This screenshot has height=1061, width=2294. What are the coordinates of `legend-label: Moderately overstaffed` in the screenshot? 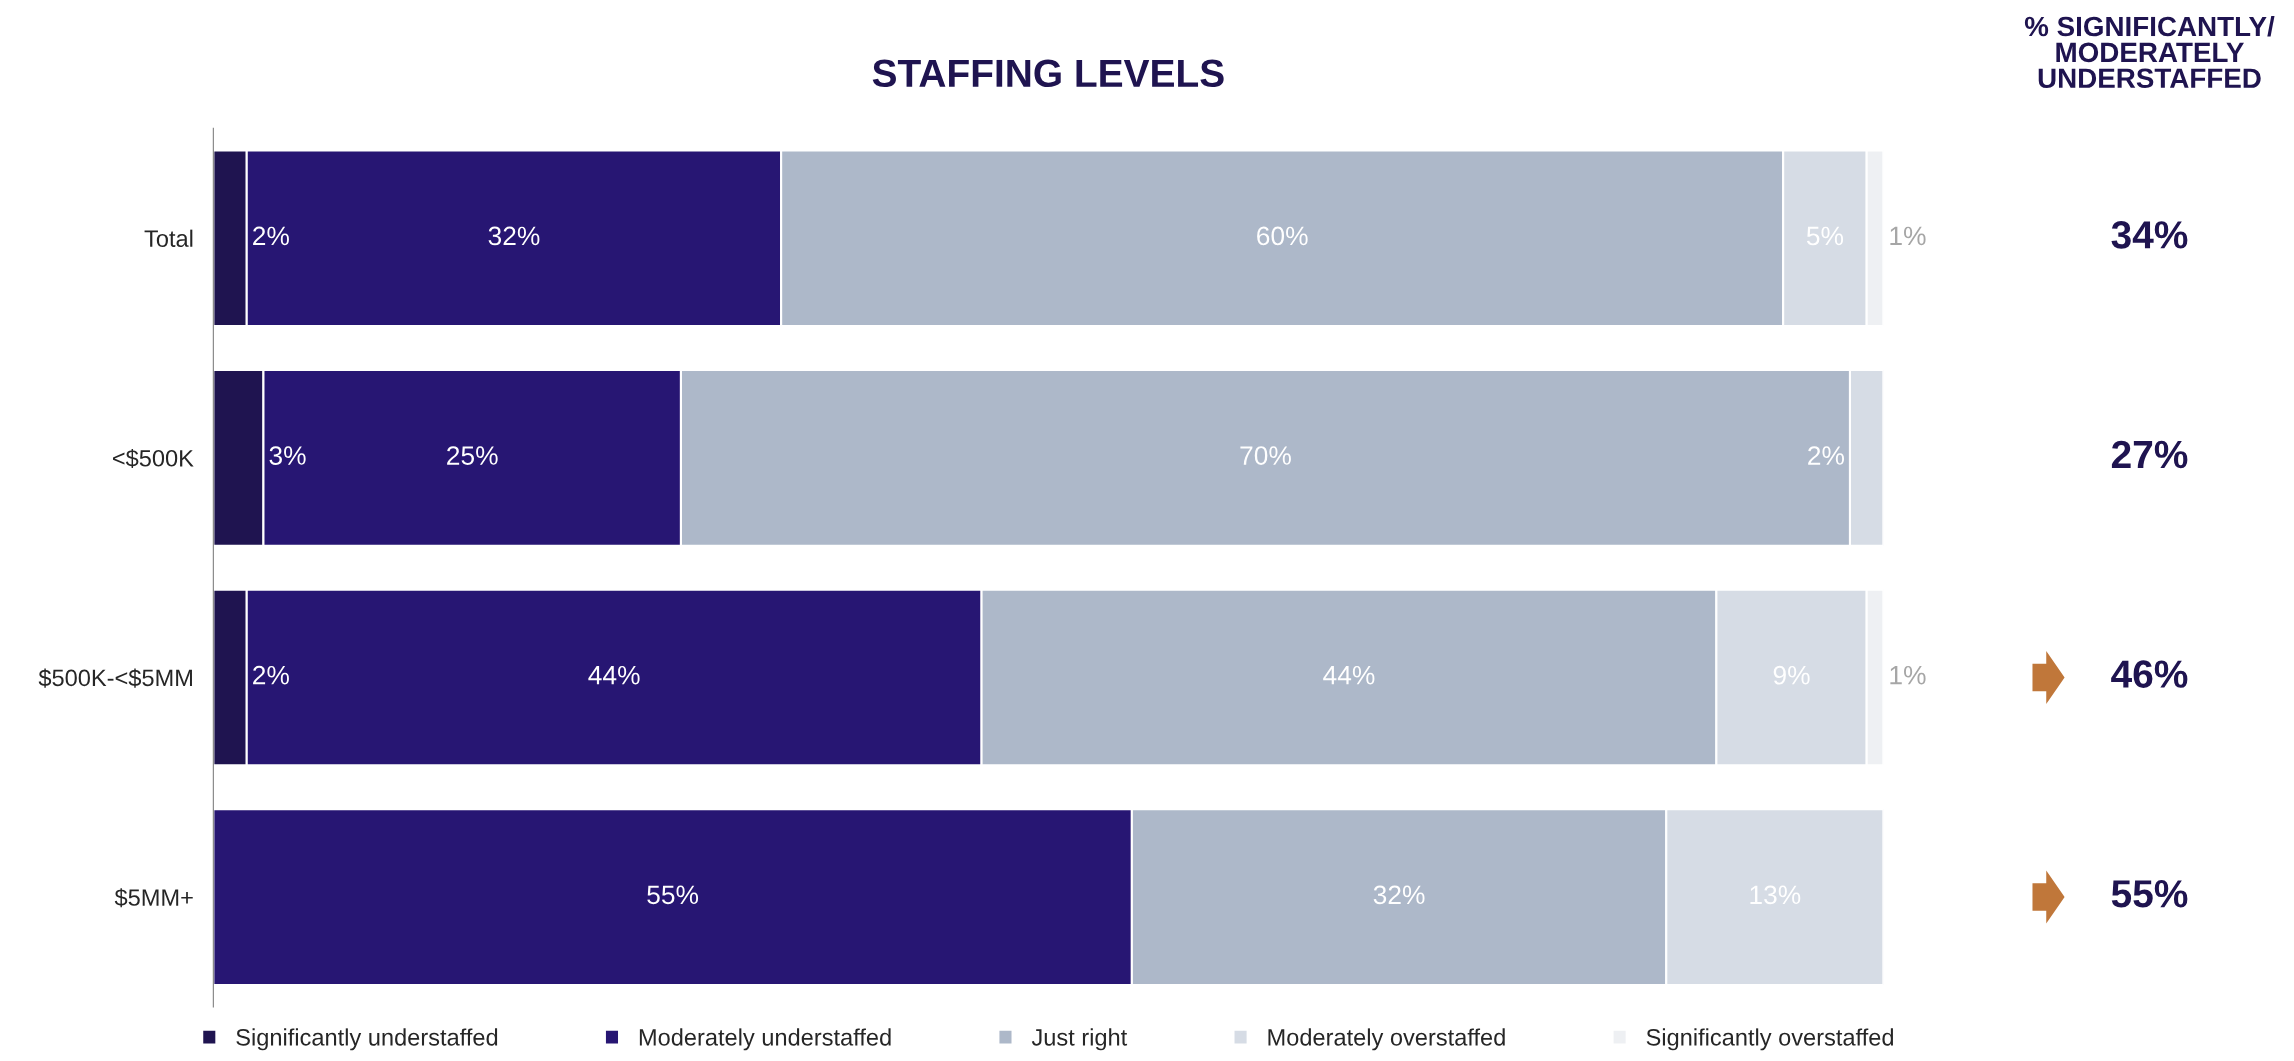 It's located at (1386, 1039).